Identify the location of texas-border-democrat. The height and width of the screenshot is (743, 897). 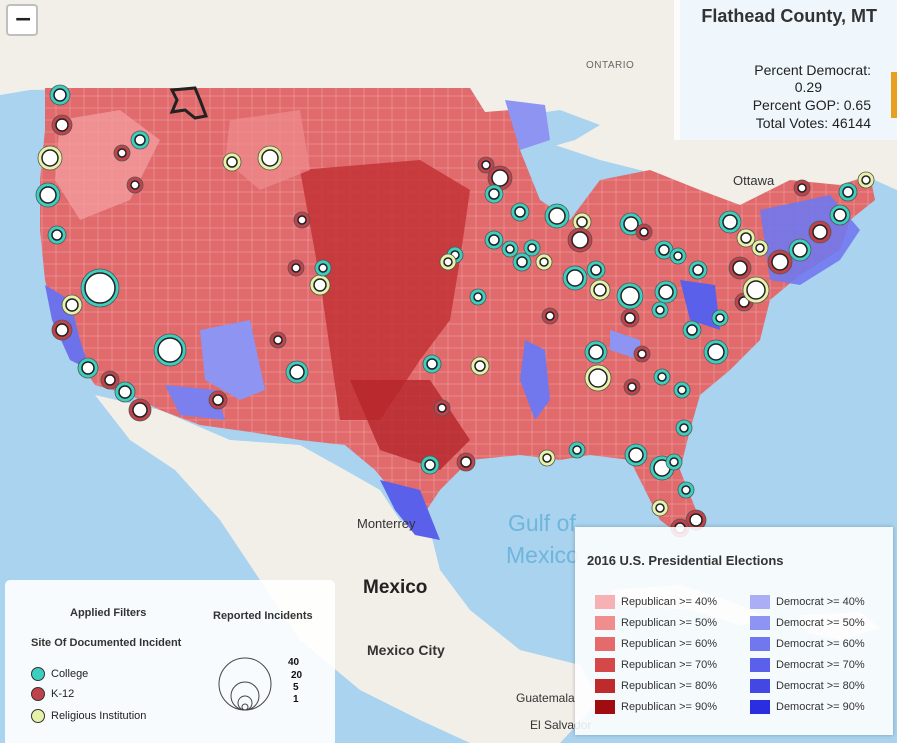
(410, 510).